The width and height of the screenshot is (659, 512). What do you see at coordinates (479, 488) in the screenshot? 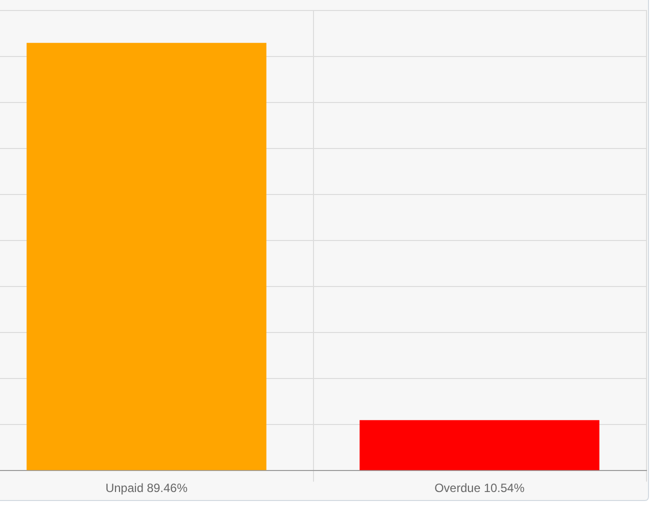
I see `x-tick-label: Overdue 10.54%` at bounding box center [479, 488].